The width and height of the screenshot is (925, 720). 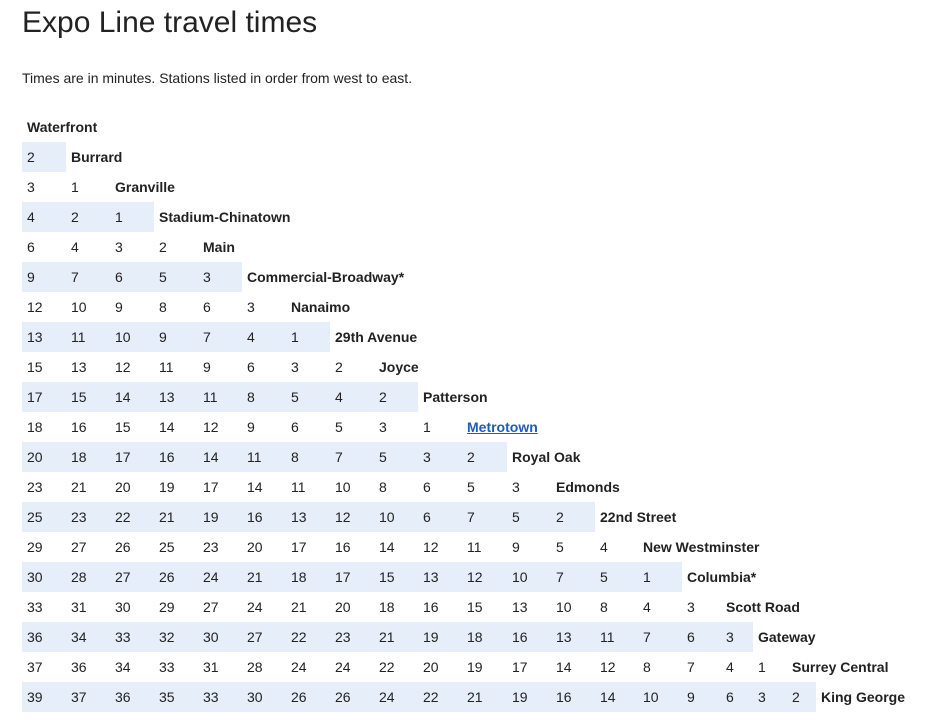 What do you see at coordinates (463, 427) in the screenshot?
I see `table-row: 18 16 15 14 12 9 6 5 3 1 Metrotown` at bounding box center [463, 427].